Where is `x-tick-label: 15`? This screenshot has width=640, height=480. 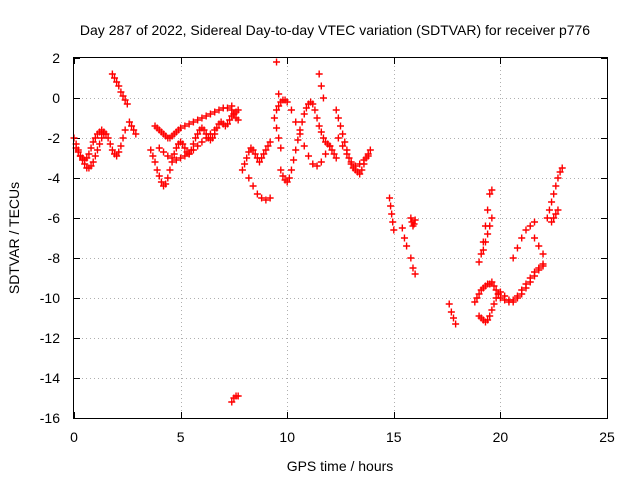 x-tick-label: 15 is located at coordinates (394, 437).